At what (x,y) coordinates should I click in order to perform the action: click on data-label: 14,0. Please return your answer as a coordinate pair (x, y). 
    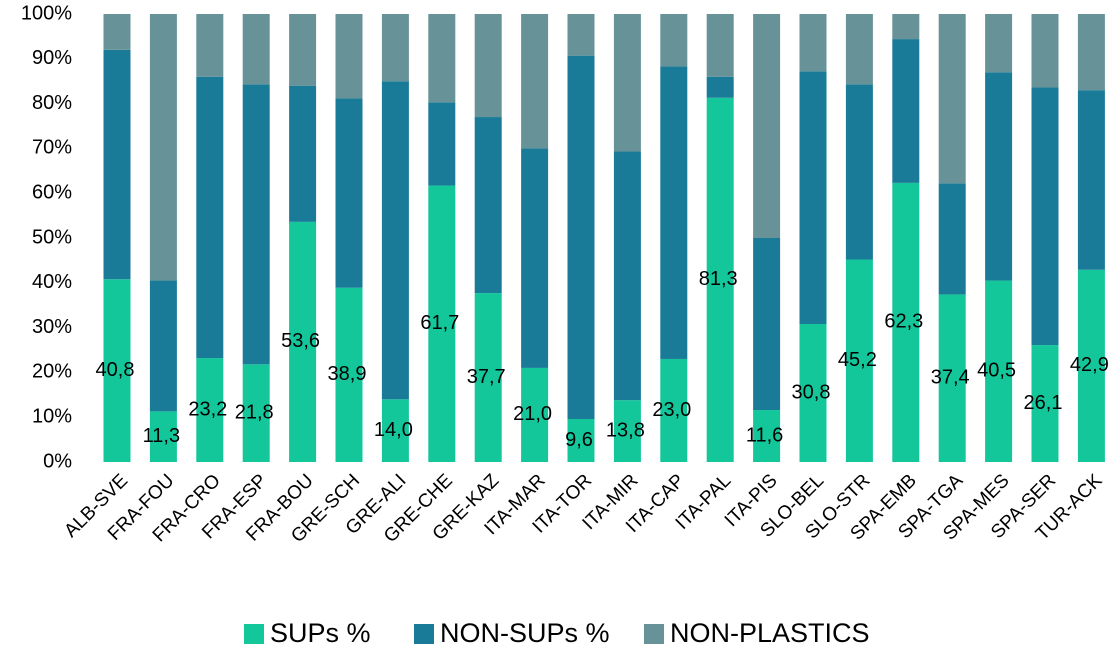
    Looking at the image, I should click on (393, 430).